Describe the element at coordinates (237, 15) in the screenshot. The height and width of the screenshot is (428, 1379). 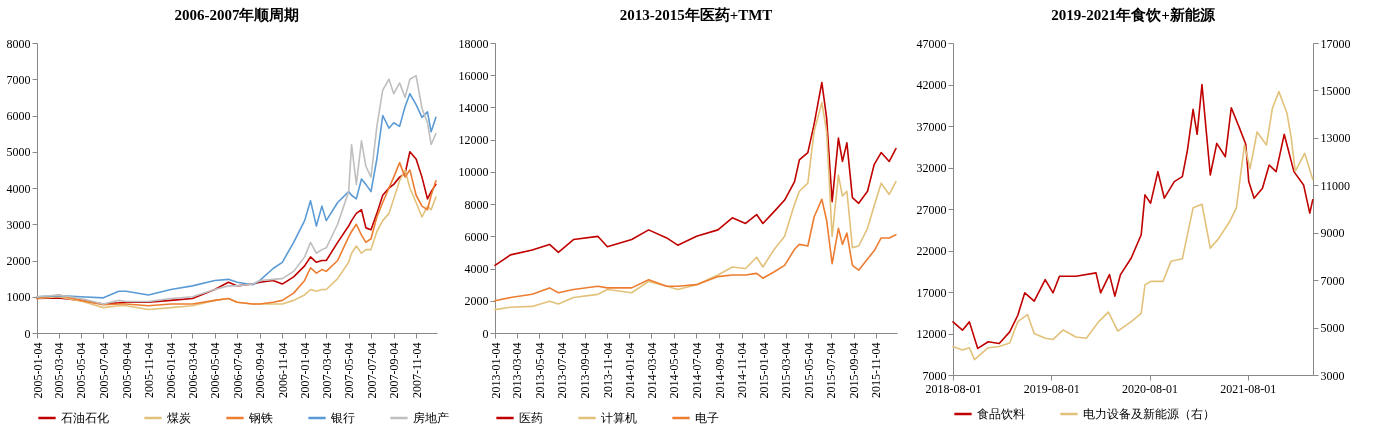
I see `chart-title: 2006-2007年顺周期` at that location.